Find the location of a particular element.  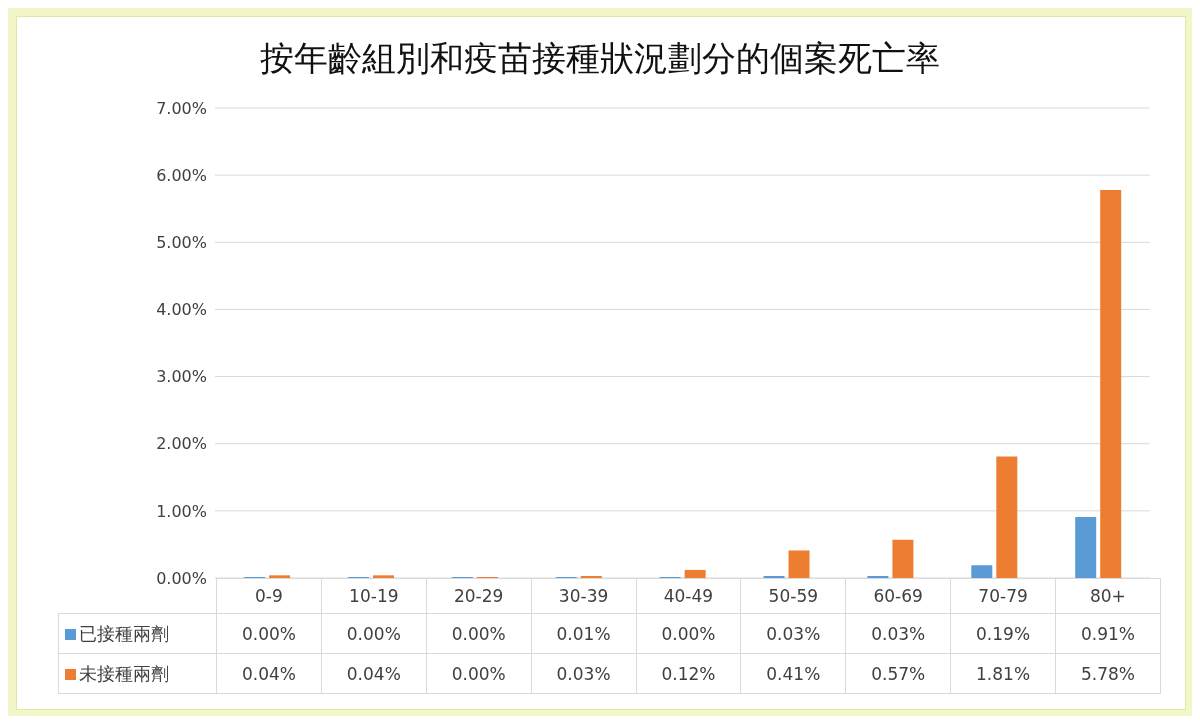

x-tick-label: 70-79 is located at coordinates (1003, 596).